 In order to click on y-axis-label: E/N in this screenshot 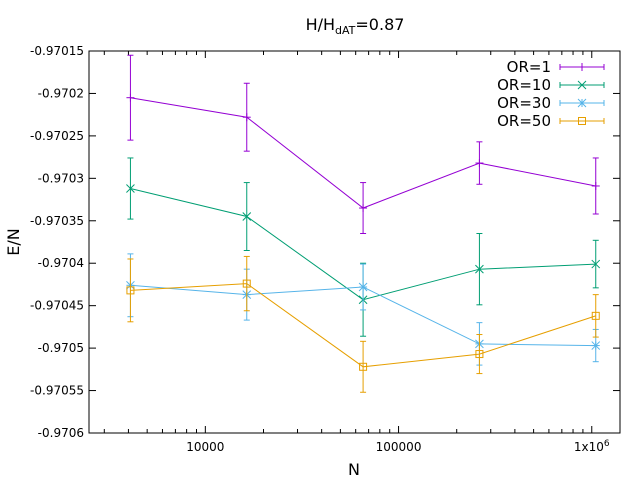, I will do `click(13, 241)`.